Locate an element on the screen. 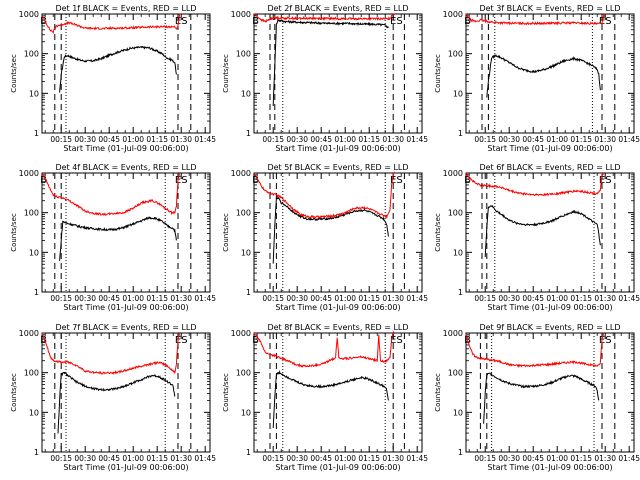 Image resolution: width=640 pixels, height=480 pixels. chart-title: Det 4f BLACK = Events, RED = LLD is located at coordinates (125, 167).